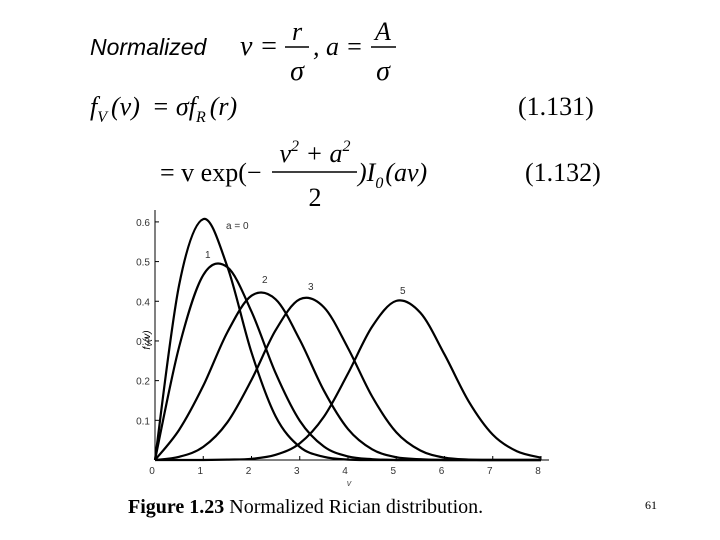 This screenshot has width=720, height=540. Describe the element at coordinates (249, 471) in the screenshot. I see `x-tick-label: 2` at that location.